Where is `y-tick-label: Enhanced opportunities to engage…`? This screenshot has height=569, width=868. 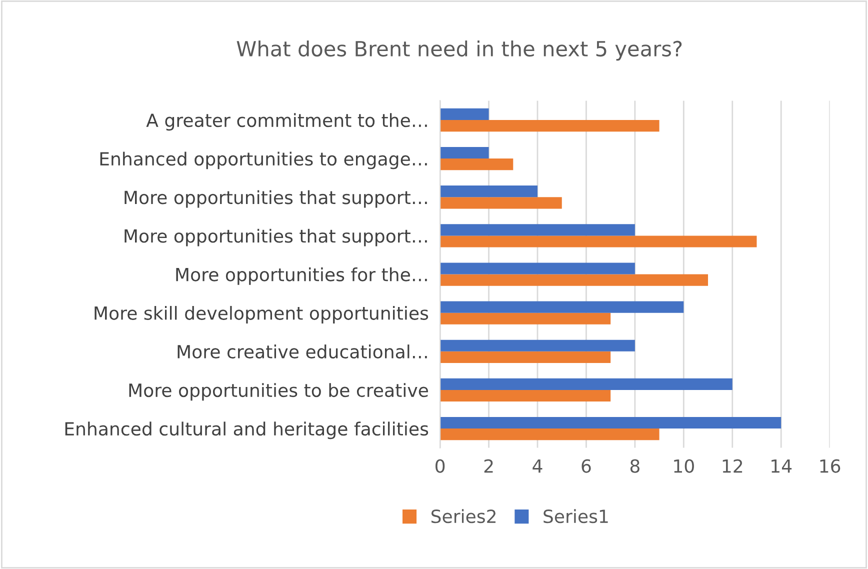
y-tick-label: Enhanced opportunities to engage… is located at coordinates (263, 161).